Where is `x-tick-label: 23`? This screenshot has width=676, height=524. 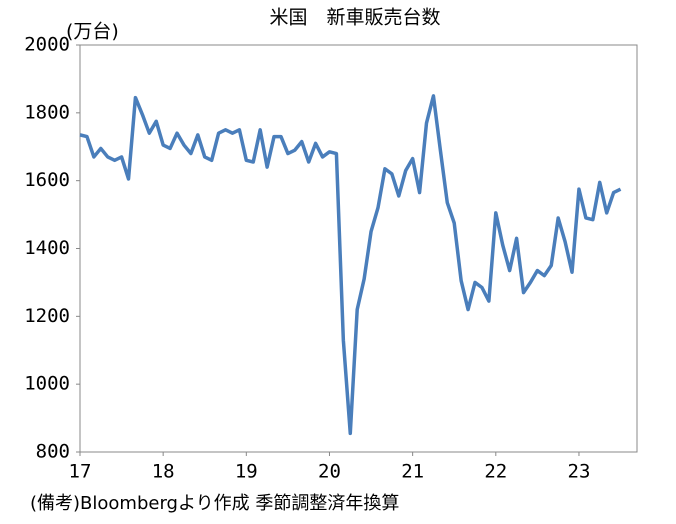 x-tick-label: 23 is located at coordinates (579, 472).